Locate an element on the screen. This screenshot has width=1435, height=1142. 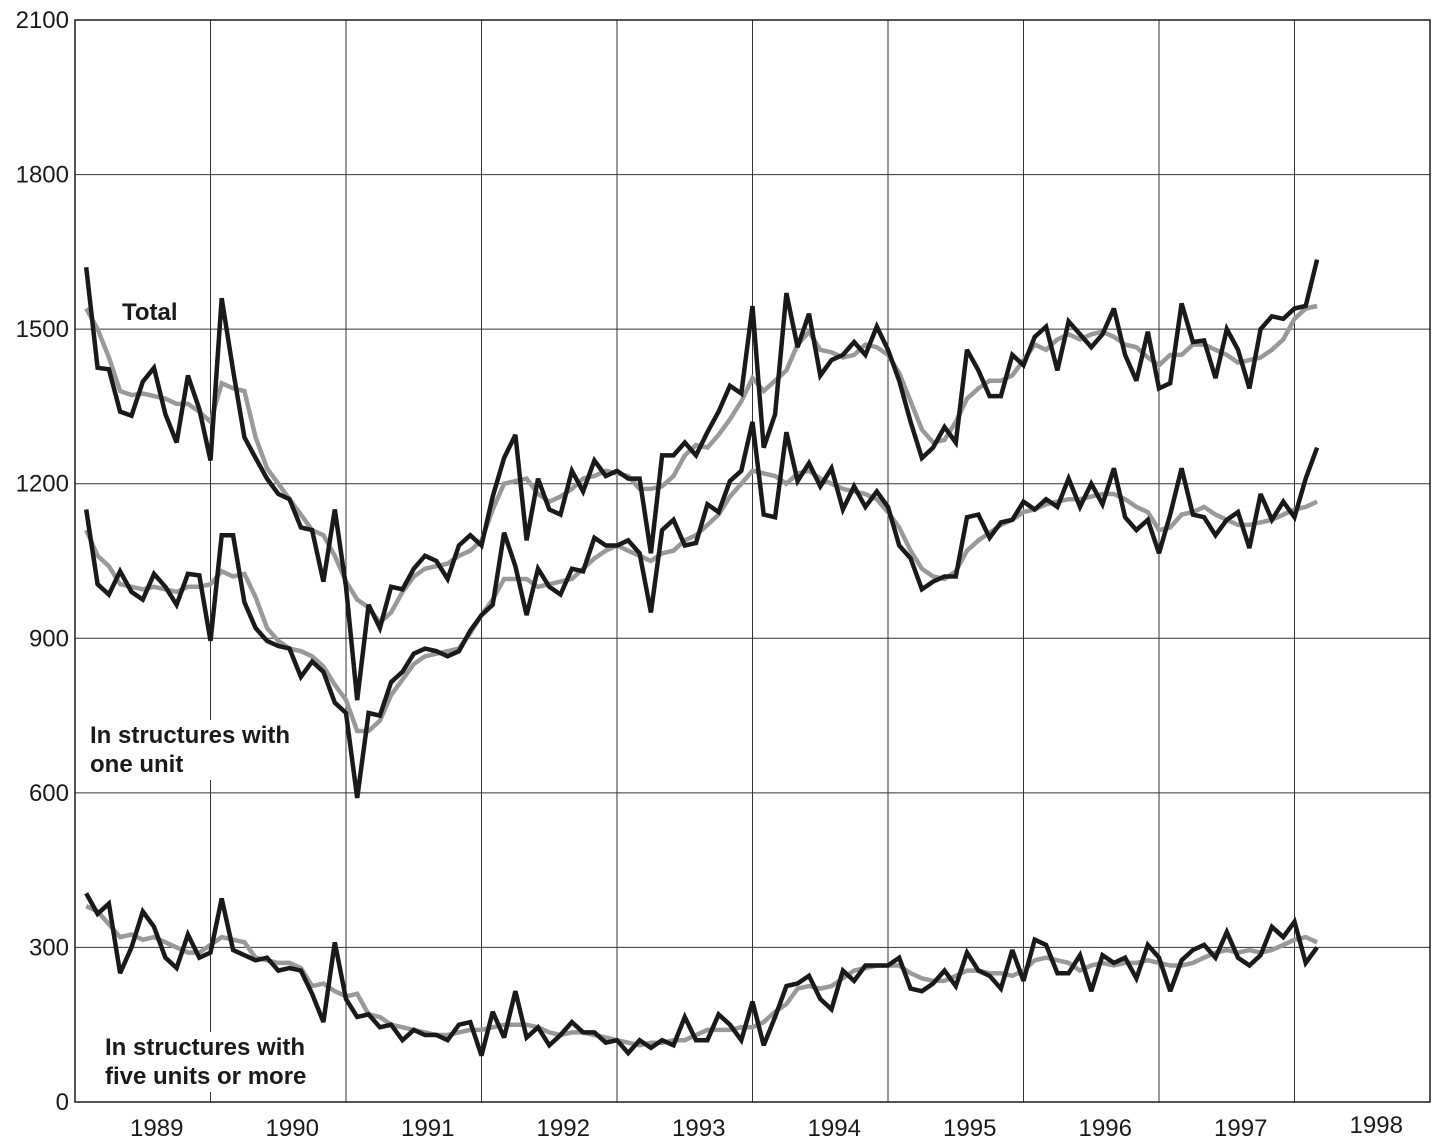
y-tick-label: 0 is located at coordinates (62, 1102).